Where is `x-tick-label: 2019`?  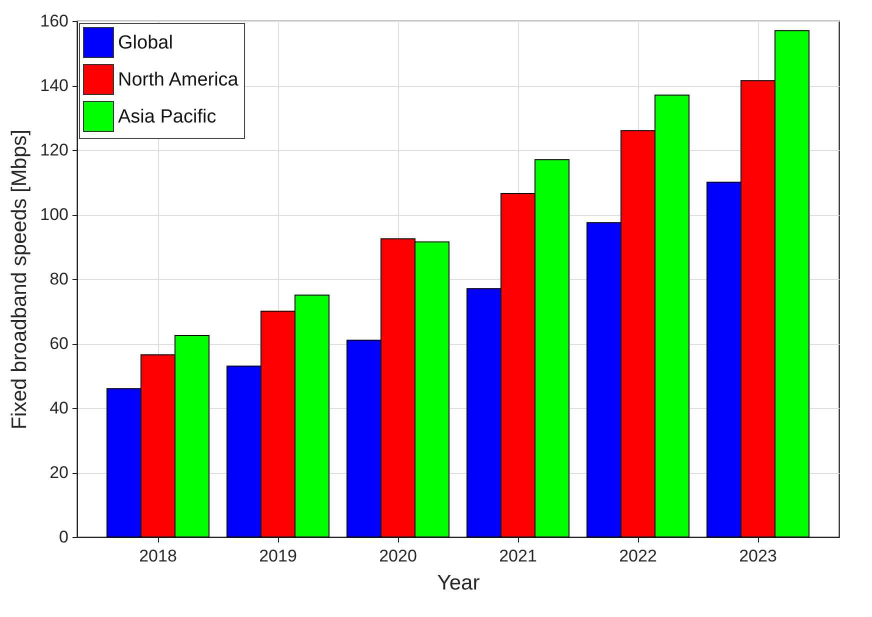 x-tick-label: 2019 is located at coordinates (278, 556).